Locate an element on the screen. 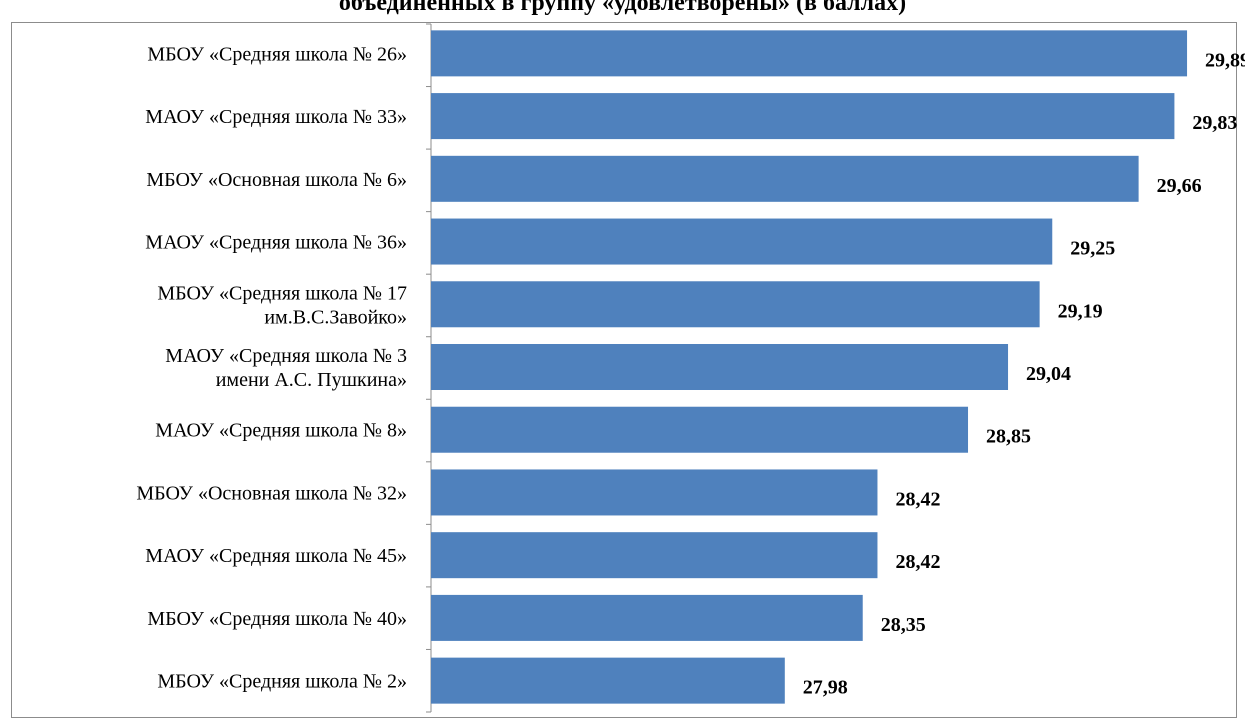  category-label: МАОУ «Средняя школа № 36» is located at coordinates (276, 243).